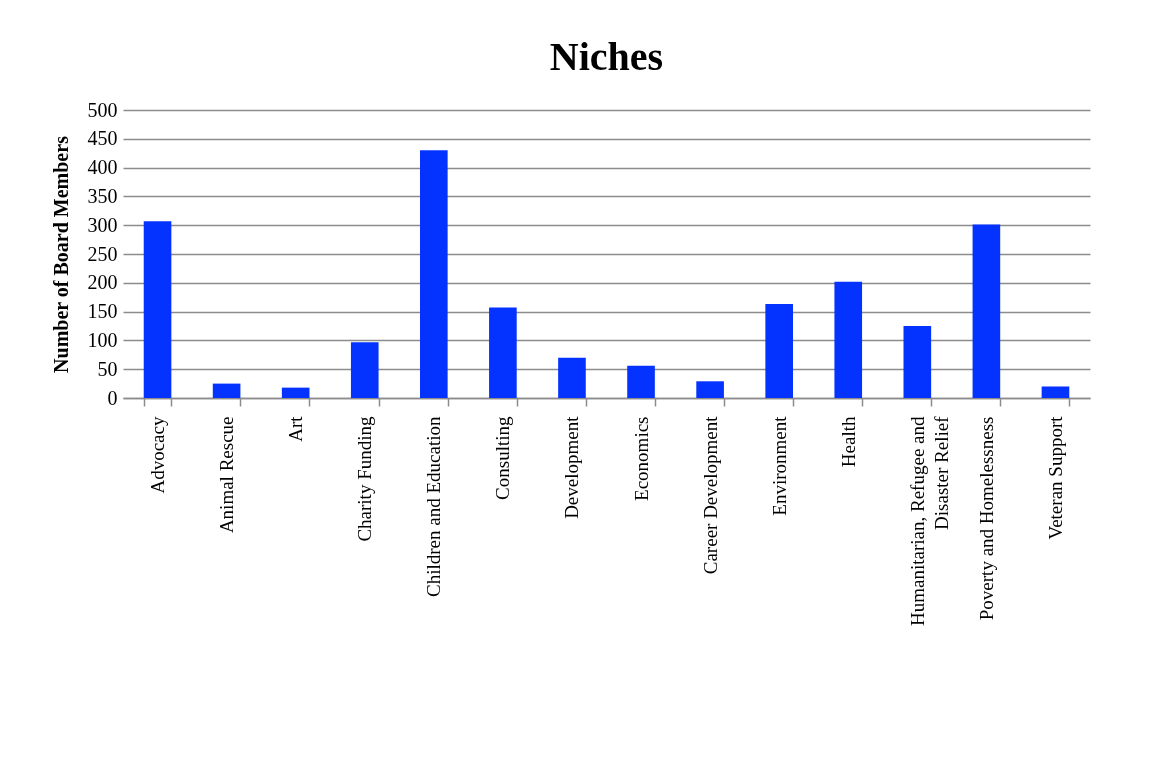  I want to click on x-tick-label: Economics, so click(641, 458).